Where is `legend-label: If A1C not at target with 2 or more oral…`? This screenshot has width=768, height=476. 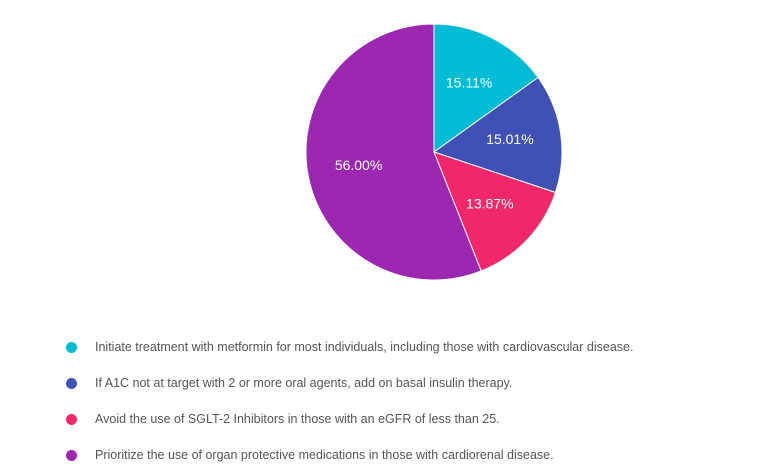 legend-label: If A1C not at target with 2 or more oral… is located at coordinates (304, 383).